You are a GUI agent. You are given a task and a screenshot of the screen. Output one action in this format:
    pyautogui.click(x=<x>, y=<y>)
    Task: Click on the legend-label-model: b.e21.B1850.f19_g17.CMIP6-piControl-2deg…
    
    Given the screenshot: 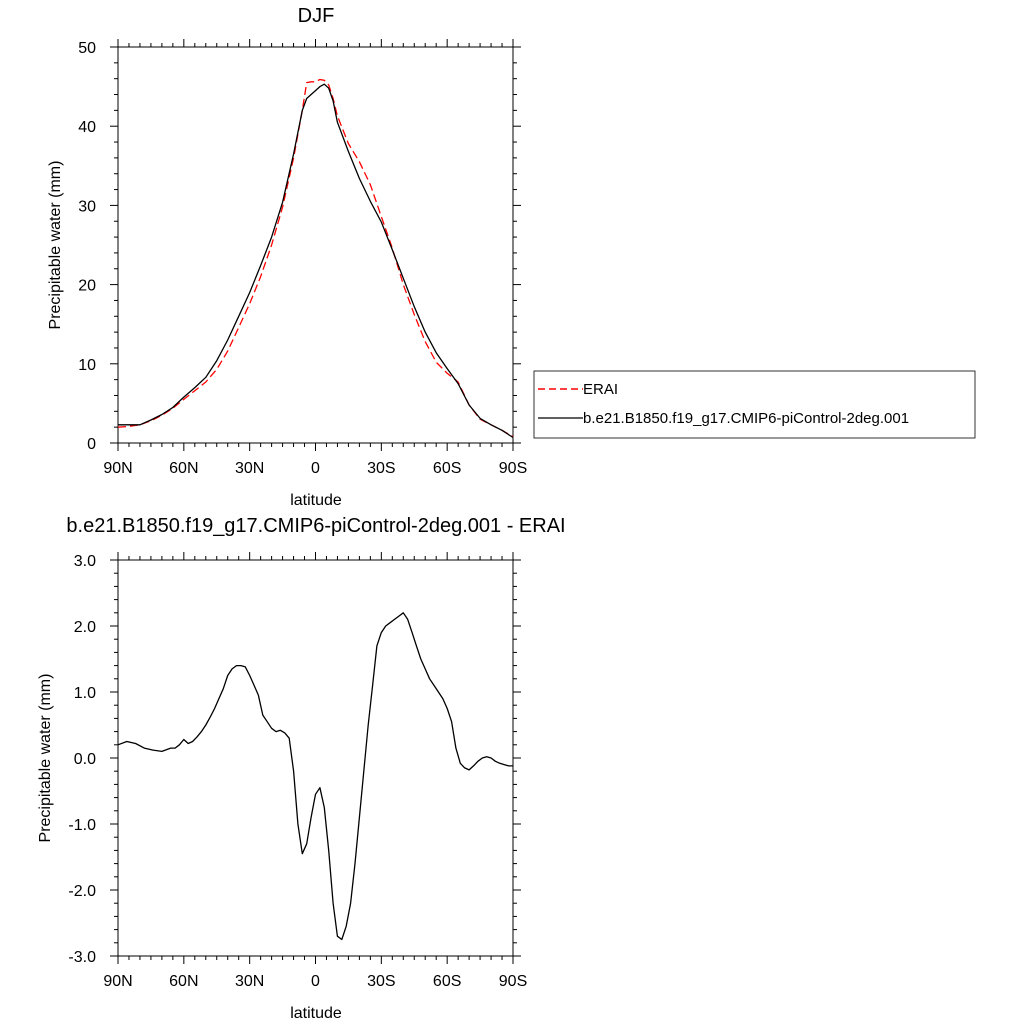 What is the action you would take?
    pyautogui.click(x=746, y=418)
    